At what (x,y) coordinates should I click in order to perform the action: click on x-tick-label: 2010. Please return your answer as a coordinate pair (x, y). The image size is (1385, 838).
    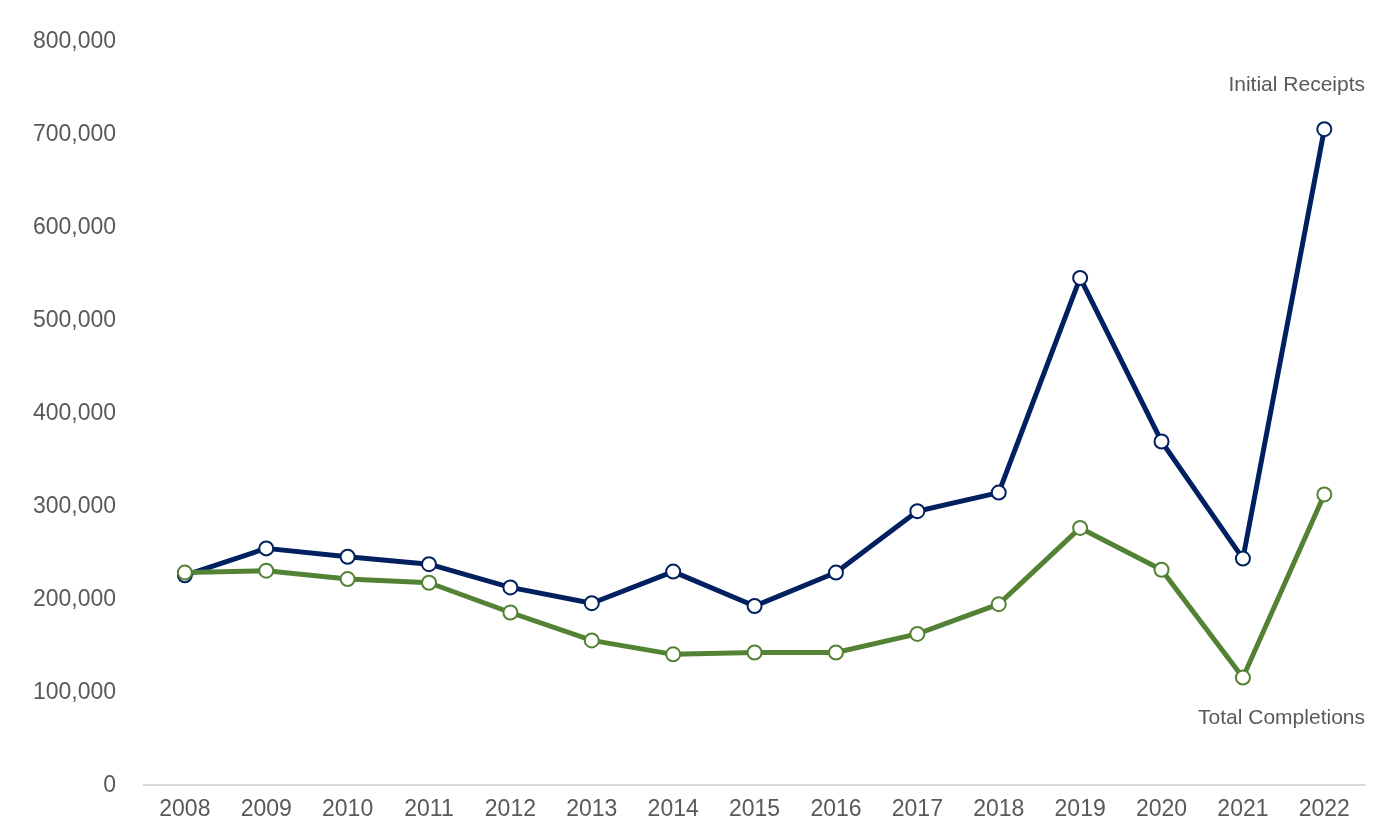
    Looking at the image, I should click on (348, 807).